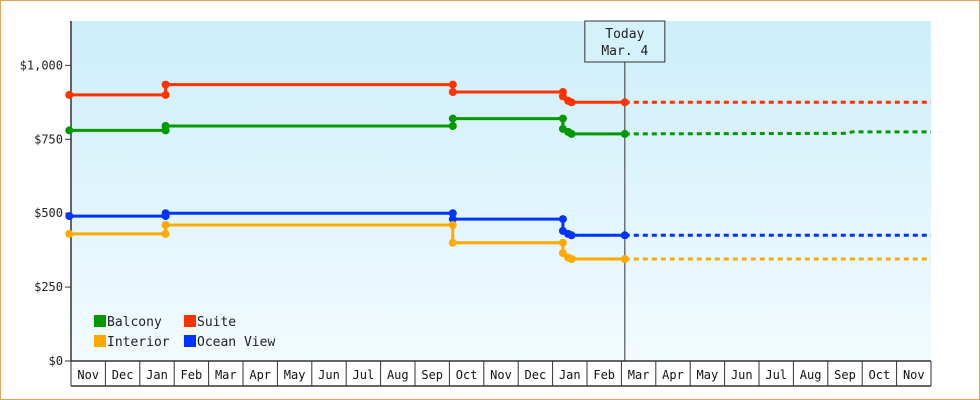  I want to click on y-tick-label: $250, so click(48, 287).